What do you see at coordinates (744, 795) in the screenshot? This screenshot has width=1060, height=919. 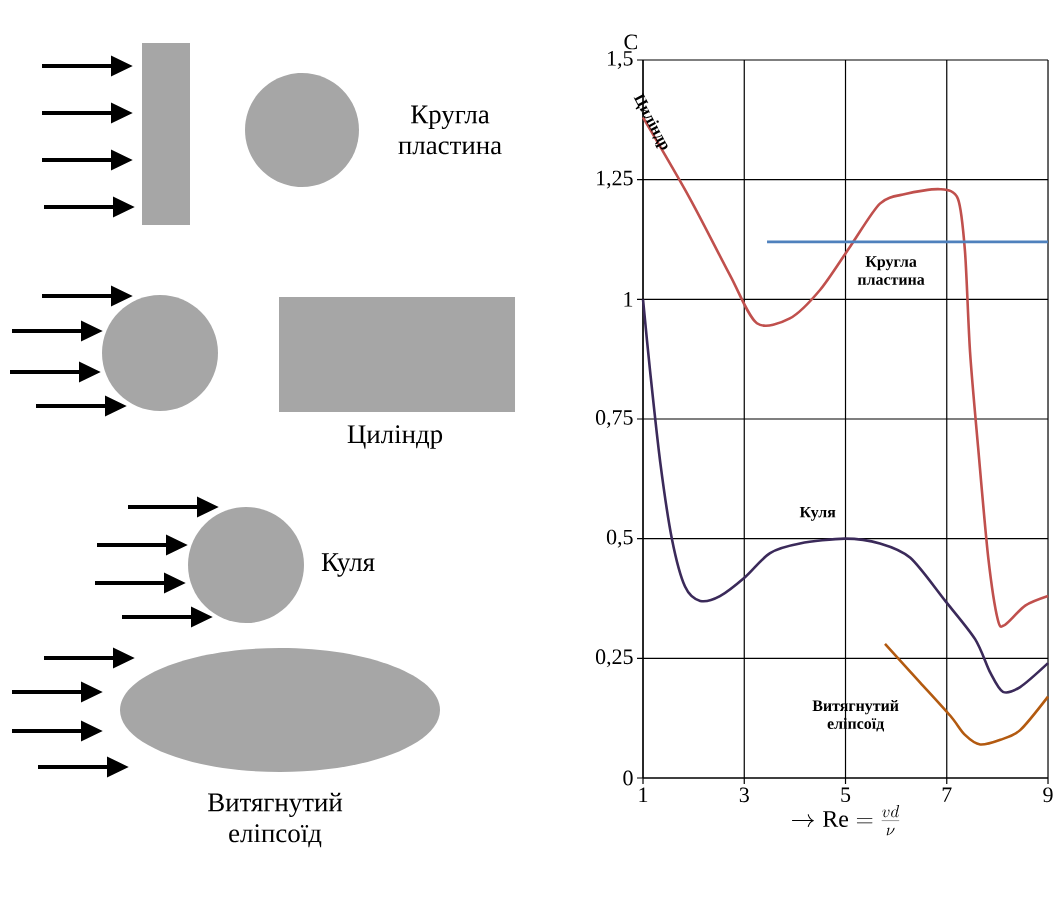 I see `x-tick-label: 3` at bounding box center [744, 795].